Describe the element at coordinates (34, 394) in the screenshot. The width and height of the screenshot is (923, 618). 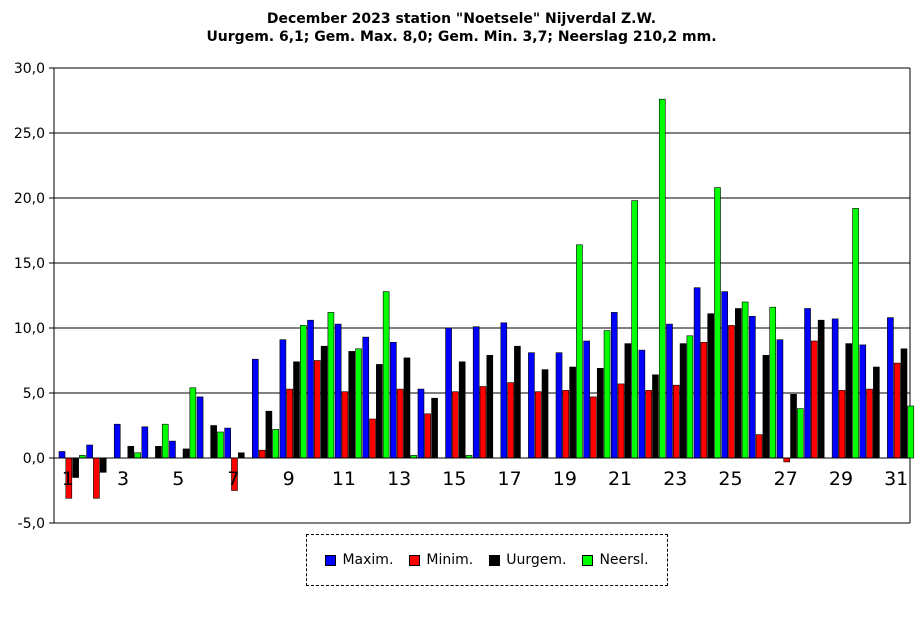
I see `y-tick-label: 5,0` at that location.